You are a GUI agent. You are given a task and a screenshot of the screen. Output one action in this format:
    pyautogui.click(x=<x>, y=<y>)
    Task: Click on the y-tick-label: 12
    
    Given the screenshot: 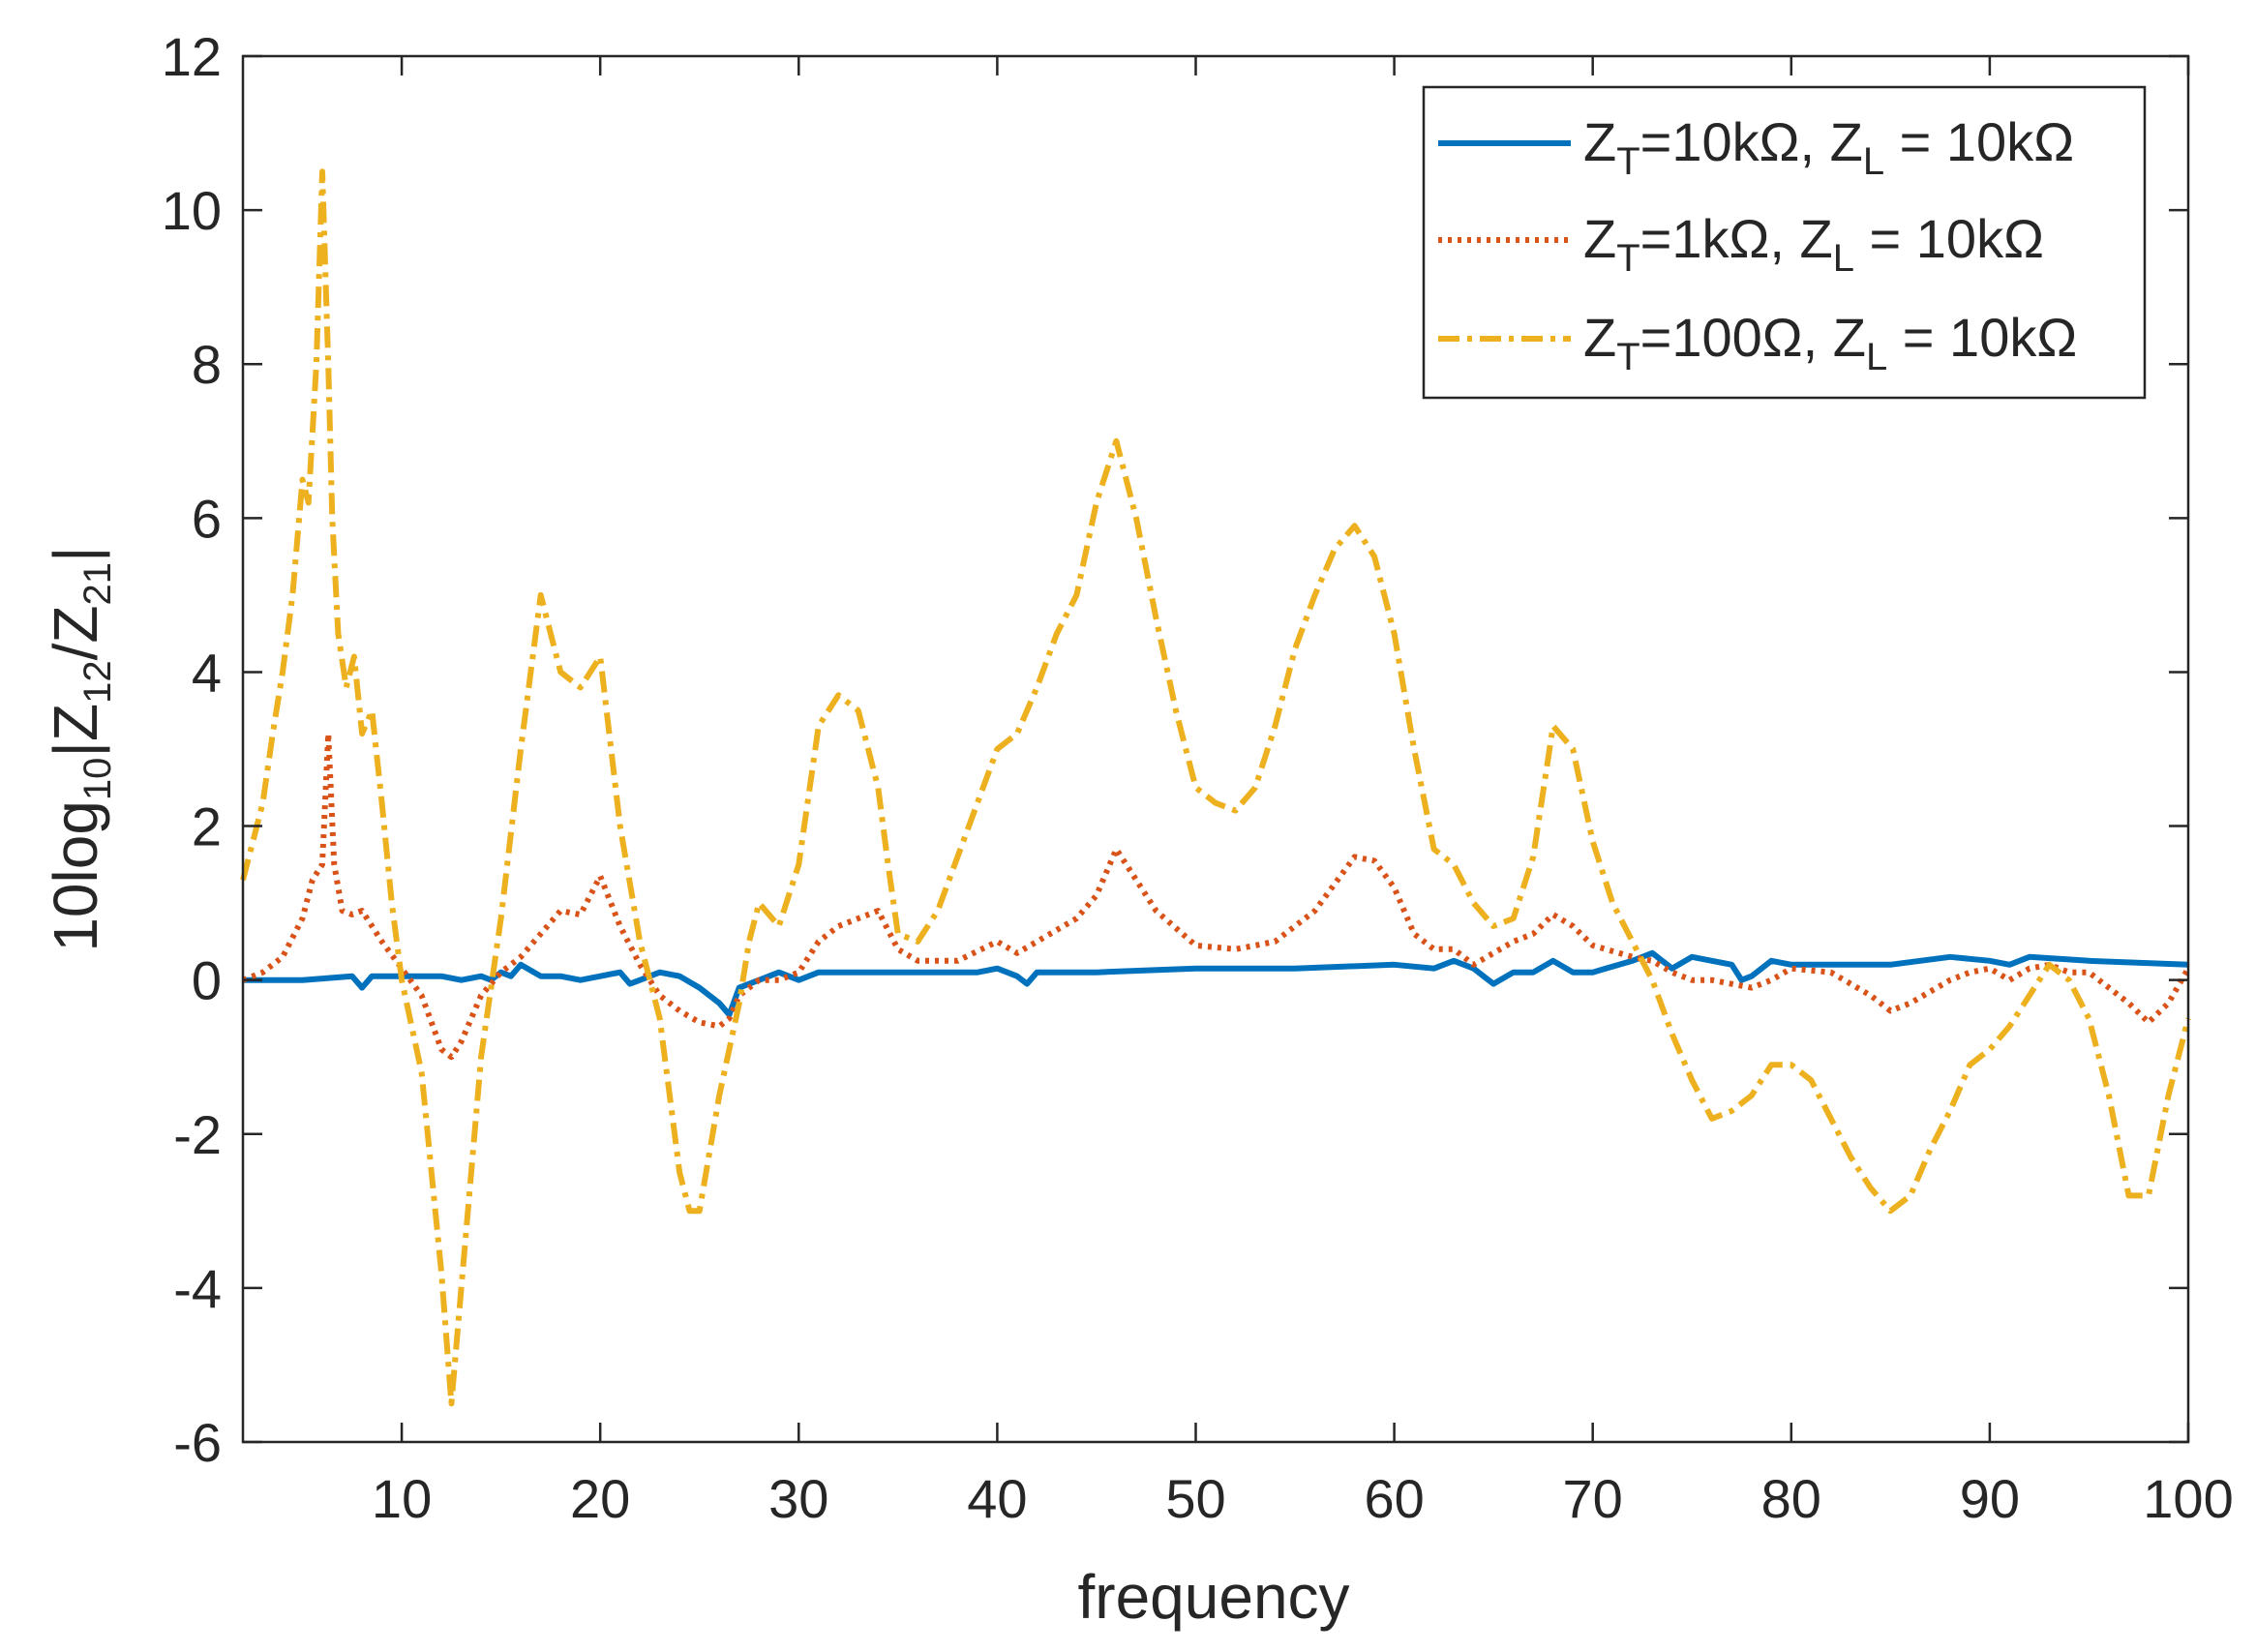 What is the action you would take?
    pyautogui.click(x=192, y=56)
    